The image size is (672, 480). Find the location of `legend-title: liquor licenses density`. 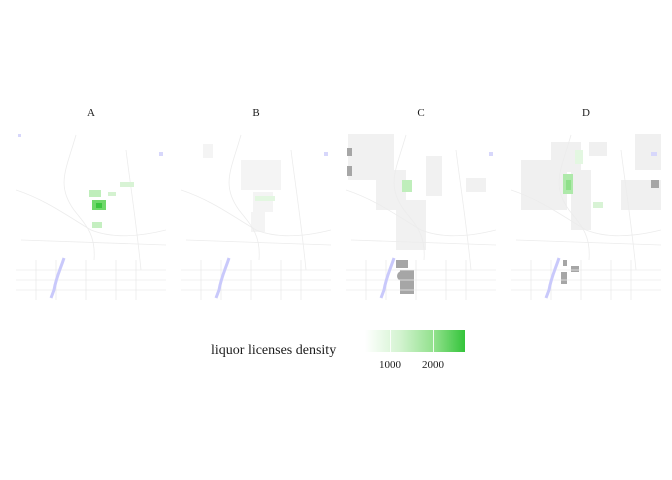

legend-title: liquor licenses density is located at coordinates (274, 350).